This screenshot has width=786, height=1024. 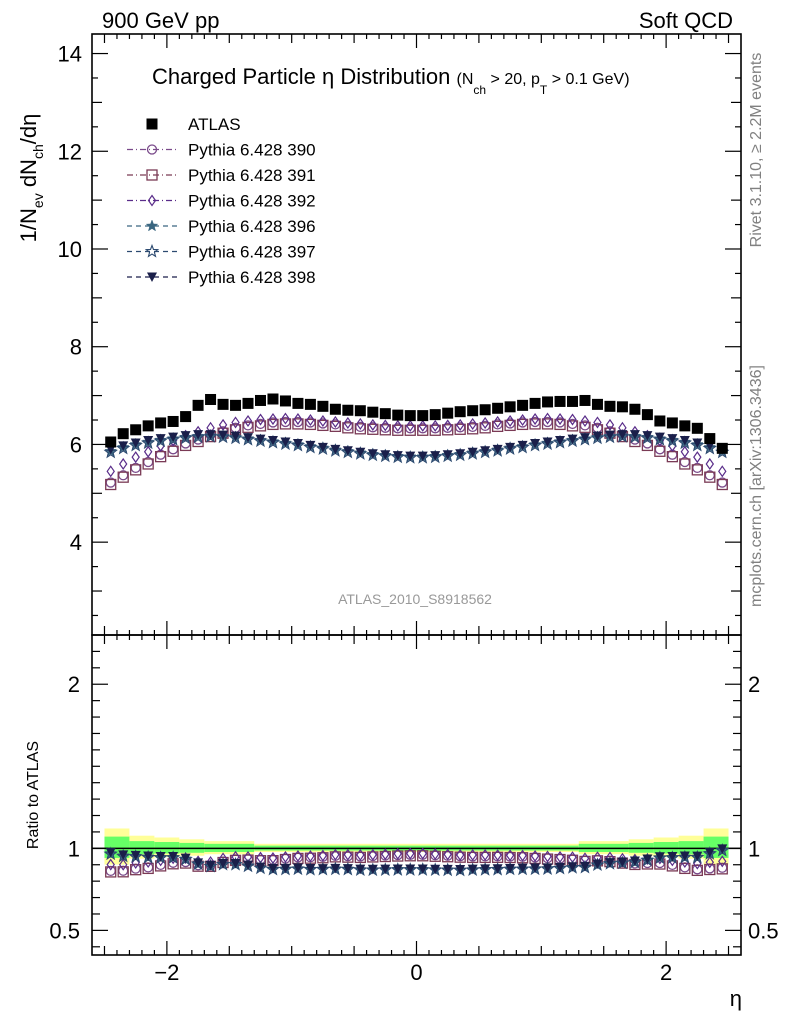 What do you see at coordinates (38, 200) in the screenshot?
I see `ylabel-main-sub1: ev` at bounding box center [38, 200].